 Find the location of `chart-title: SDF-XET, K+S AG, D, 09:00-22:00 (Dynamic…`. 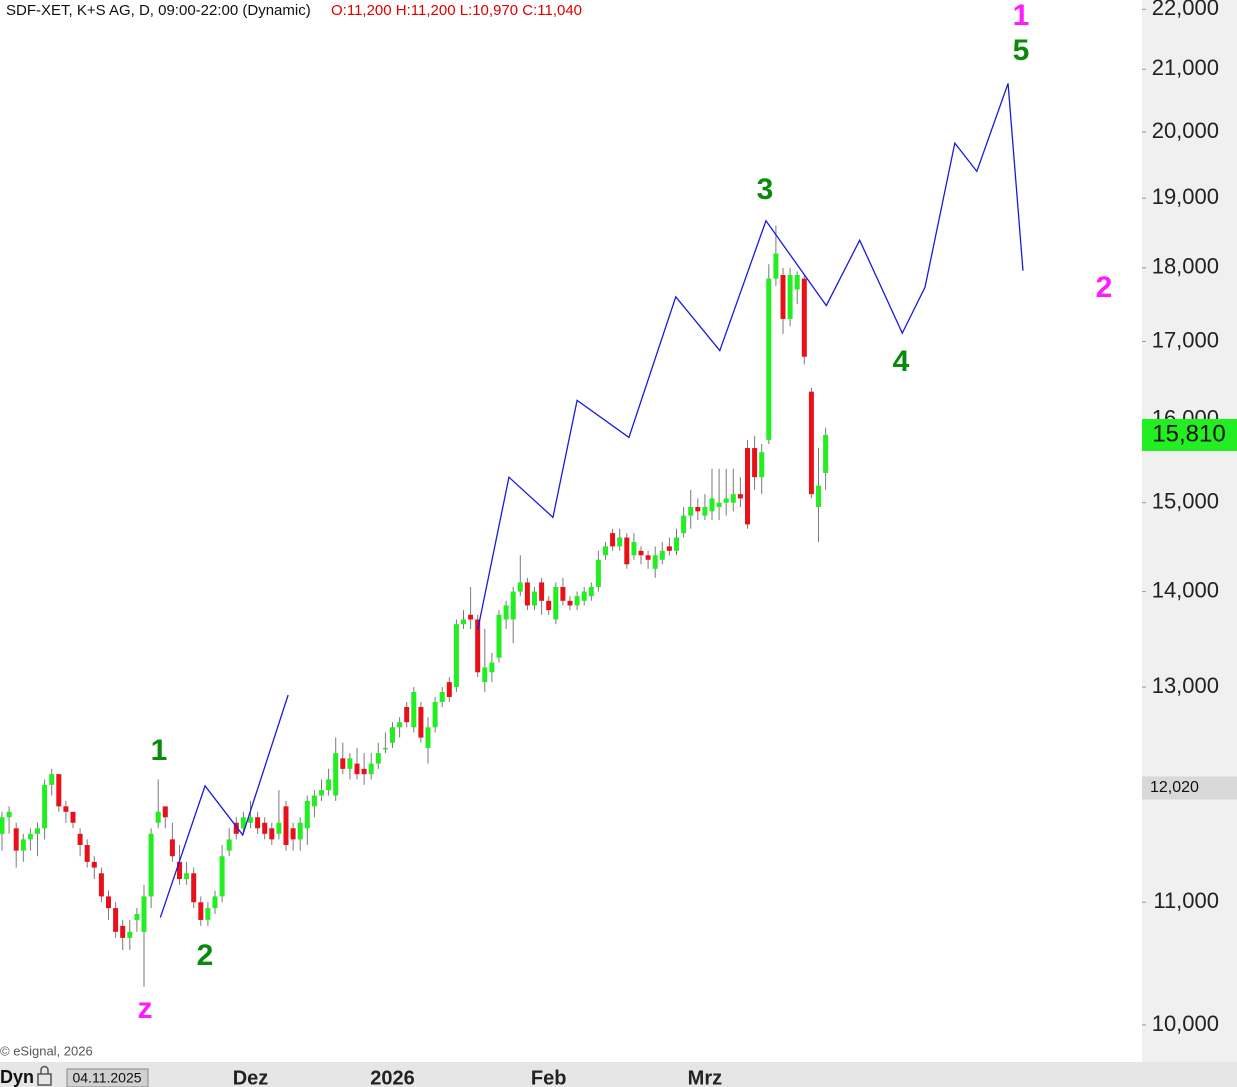

chart-title: SDF-XET, K+S AG, D, 09:00-22:00 (Dynamic… is located at coordinates (158, 10).